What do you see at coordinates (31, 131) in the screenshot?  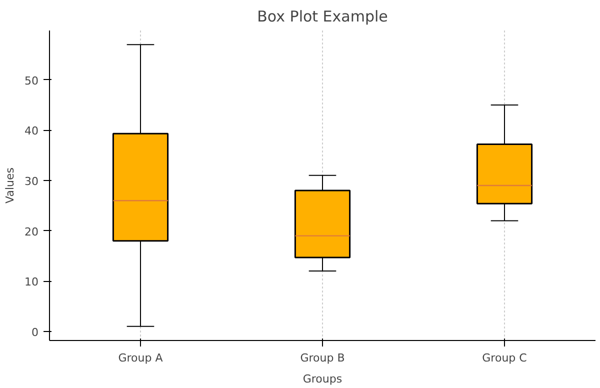 I see `y-tick-label: 40` at bounding box center [31, 131].